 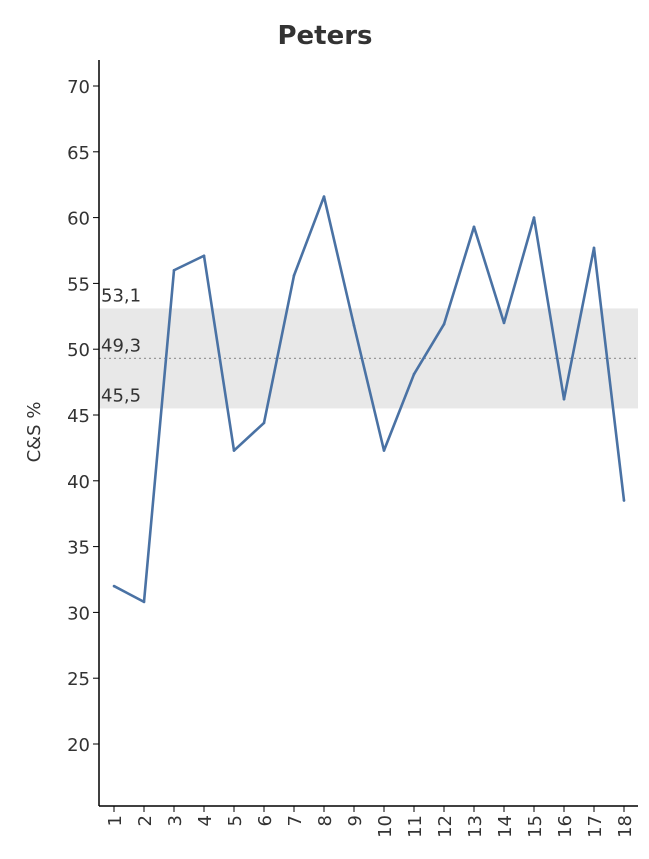 I want to click on x-tick-label: 1, so click(x=115, y=820).